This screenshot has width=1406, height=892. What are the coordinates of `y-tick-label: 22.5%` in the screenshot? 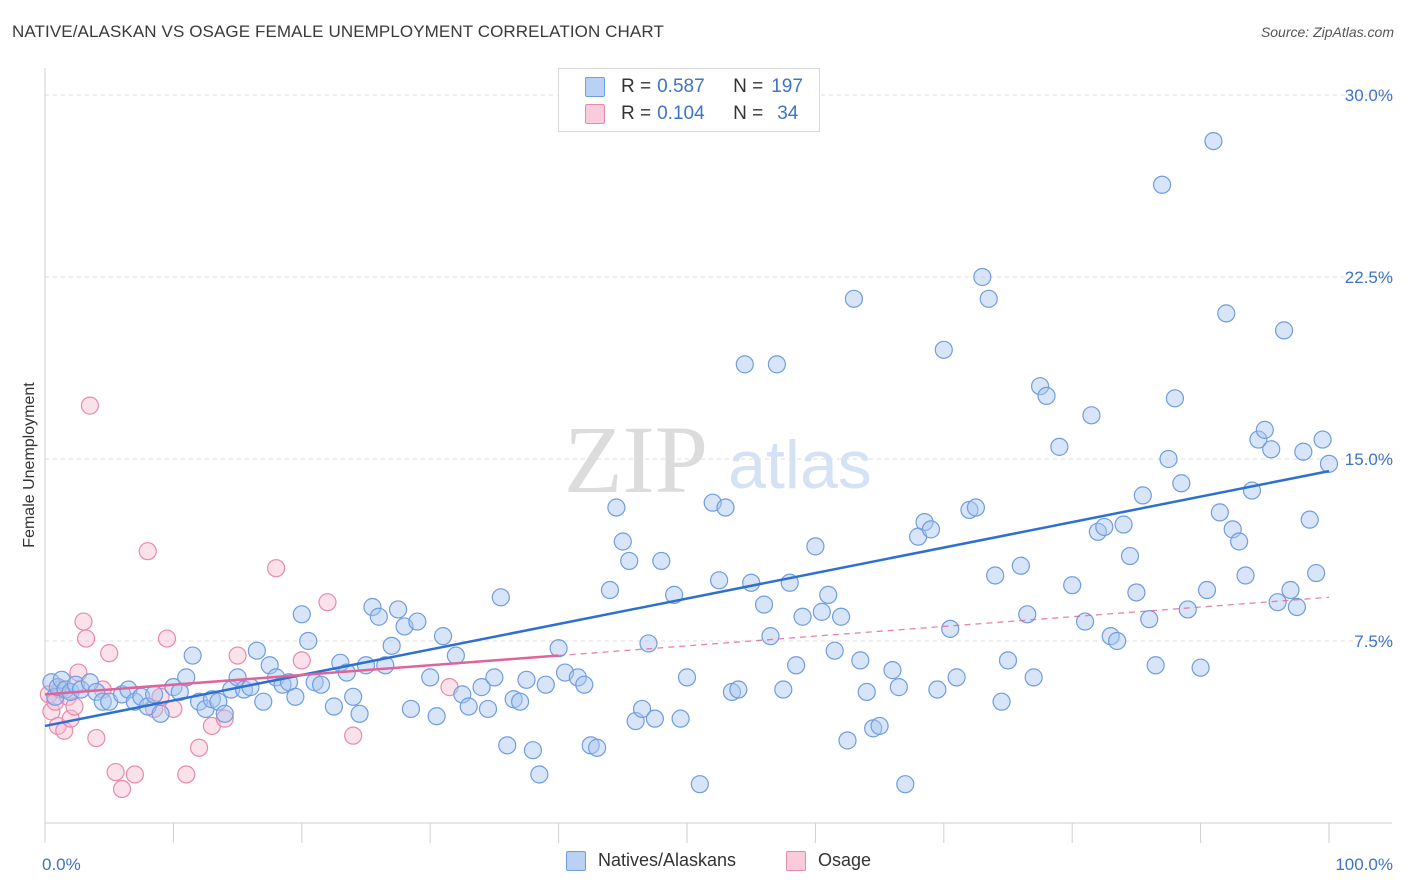 It's located at (1369, 277).